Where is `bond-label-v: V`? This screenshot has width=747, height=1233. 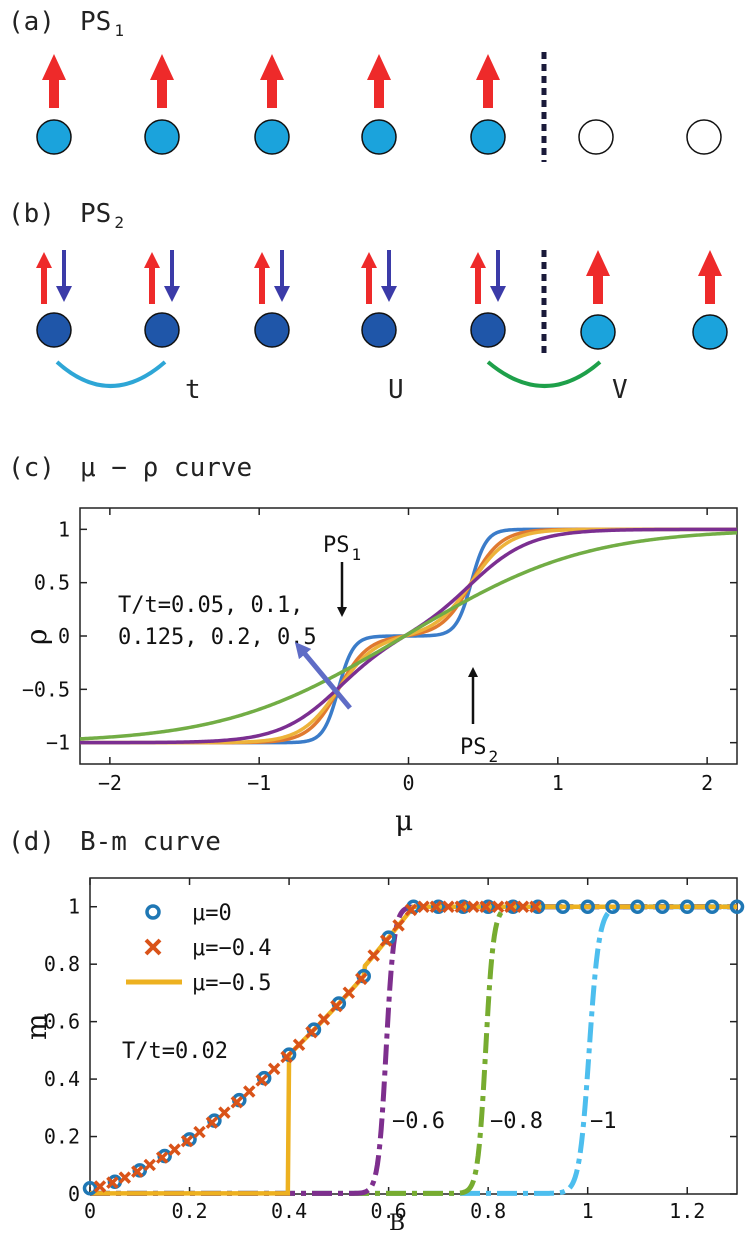
bond-label-v: V is located at coordinates (620, 390).